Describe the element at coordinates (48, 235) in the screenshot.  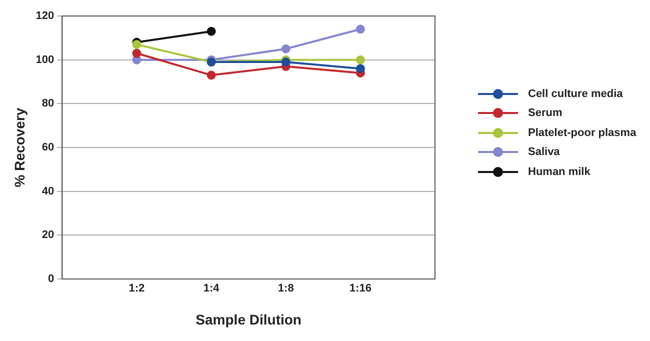
I see `y-tick-label: 20` at that location.